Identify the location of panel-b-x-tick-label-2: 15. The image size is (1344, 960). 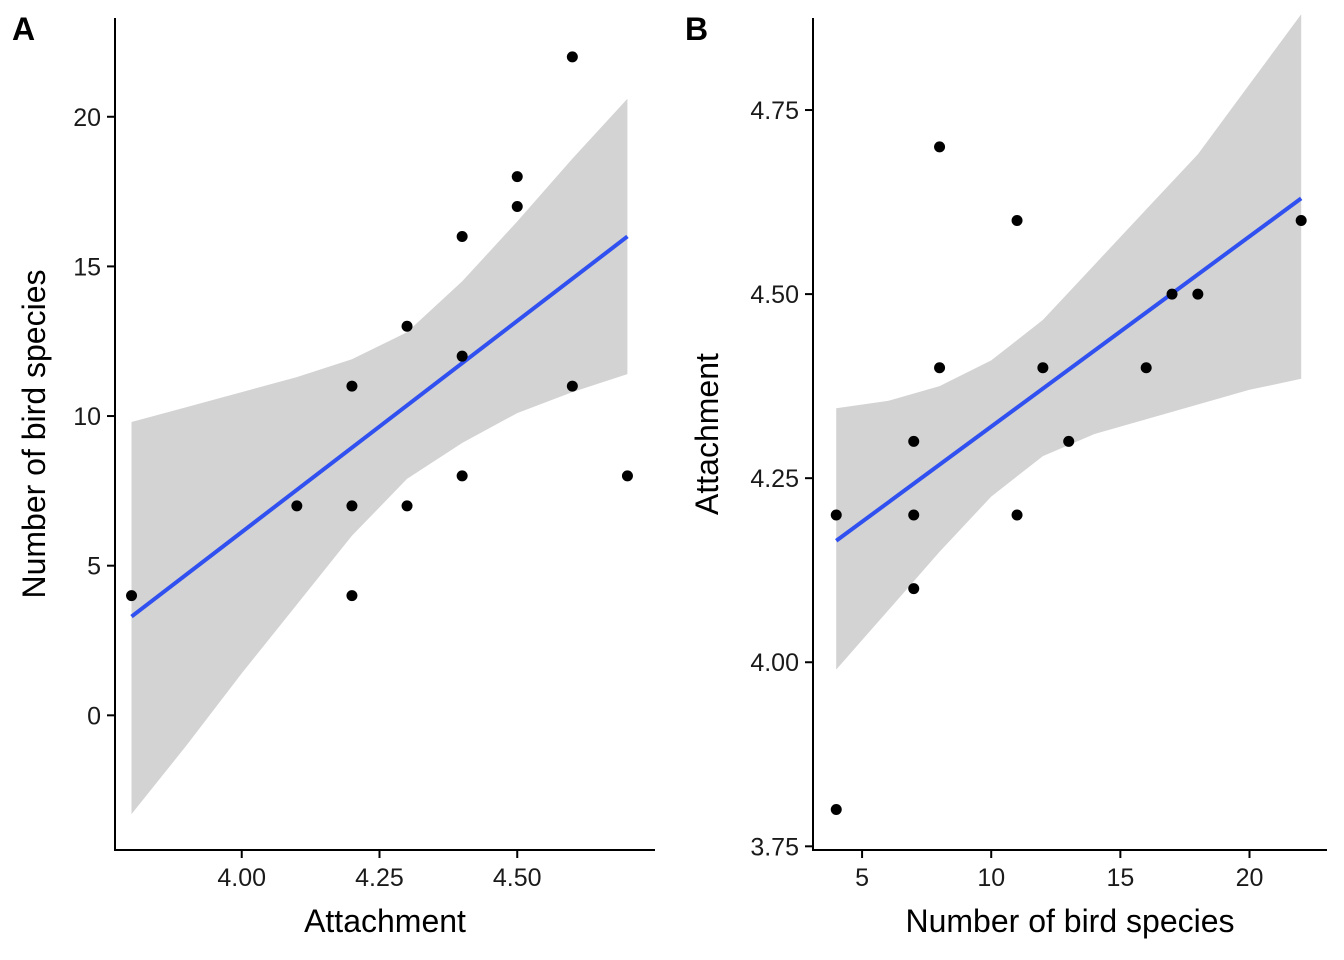
(1120, 878).